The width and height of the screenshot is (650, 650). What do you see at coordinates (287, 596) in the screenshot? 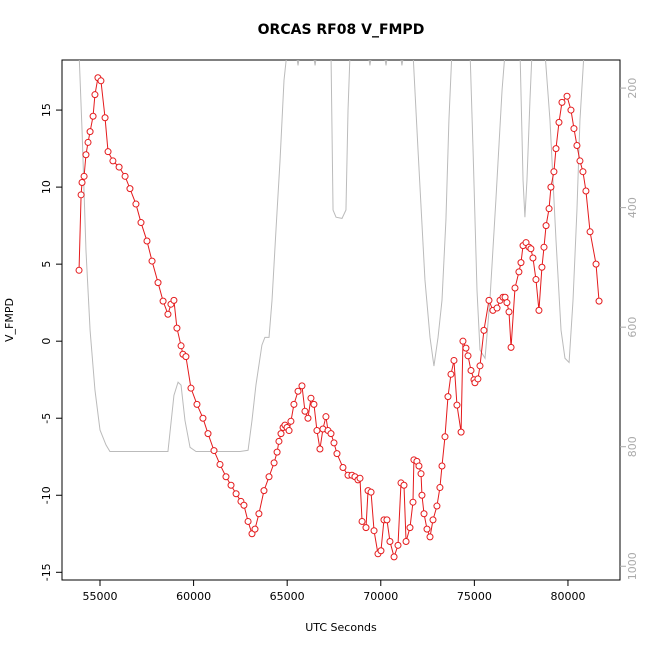
I see `x-tick-label: 65000` at bounding box center [287, 596].